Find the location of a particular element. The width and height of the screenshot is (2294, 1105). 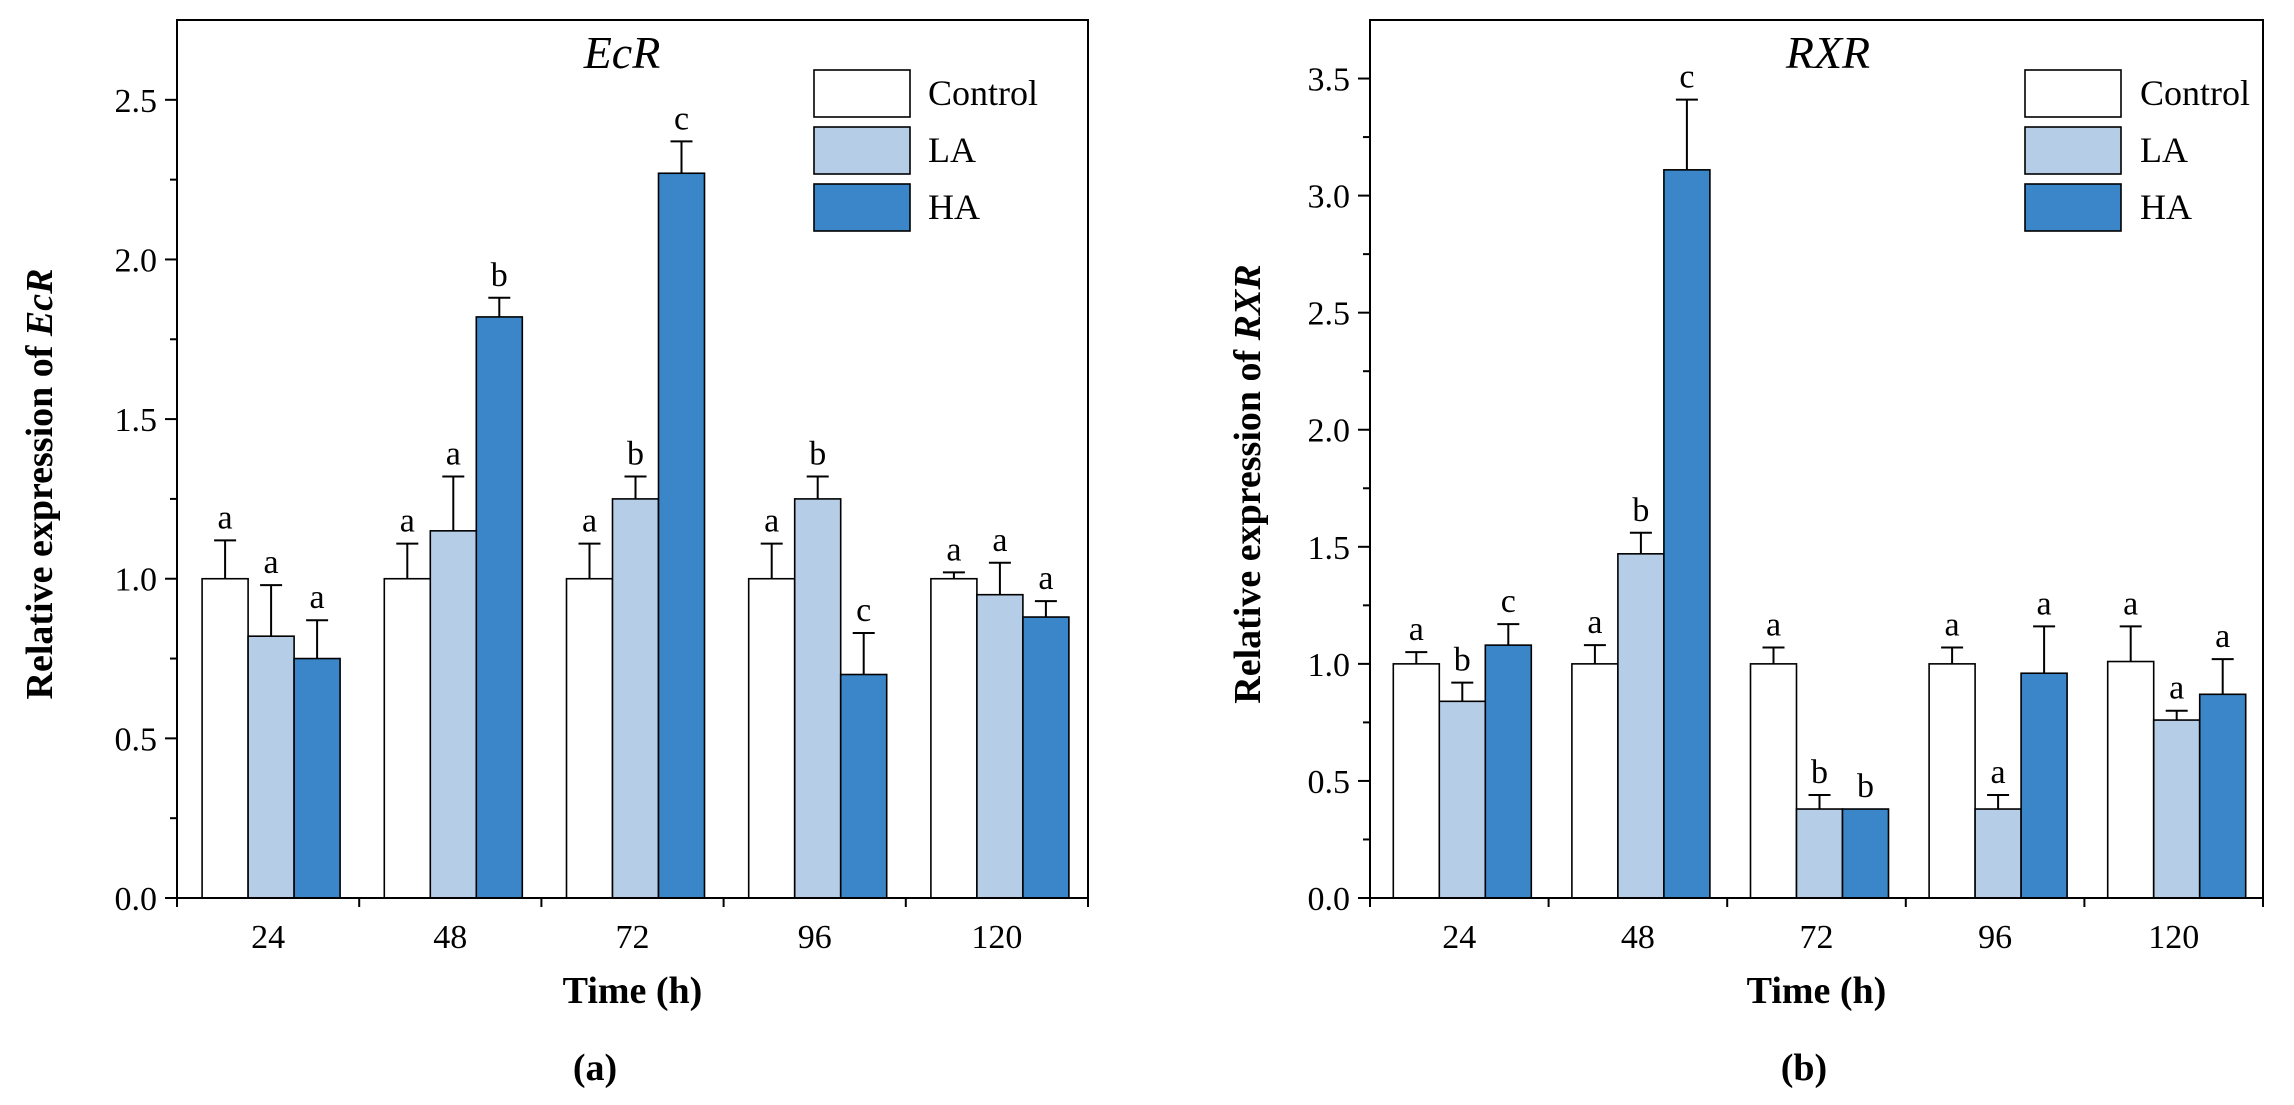

y-tick-label: 3.0 is located at coordinates (1329, 197).